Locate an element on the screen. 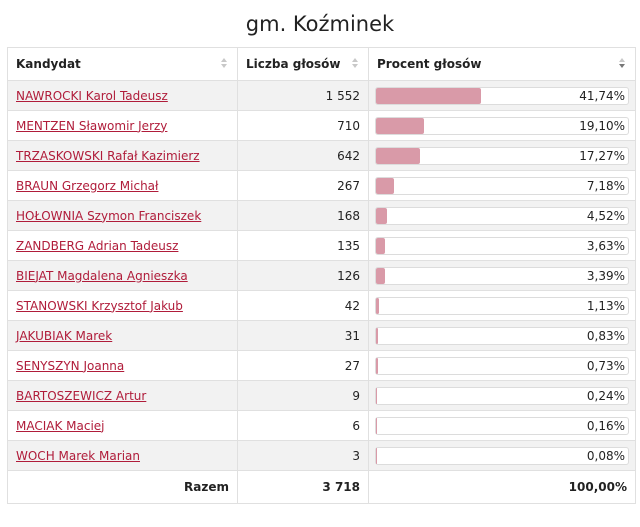 The image size is (640, 527). candidate-link: BIEJAT Magdalena Agnieszka is located at coordinates (102, 275).